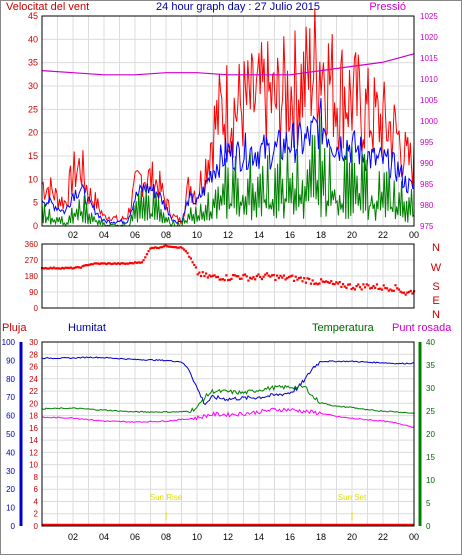  Describe the element at coordinates (10, 452) in the screenshot. I see `y-tick-label-humidity: 40` at that location.